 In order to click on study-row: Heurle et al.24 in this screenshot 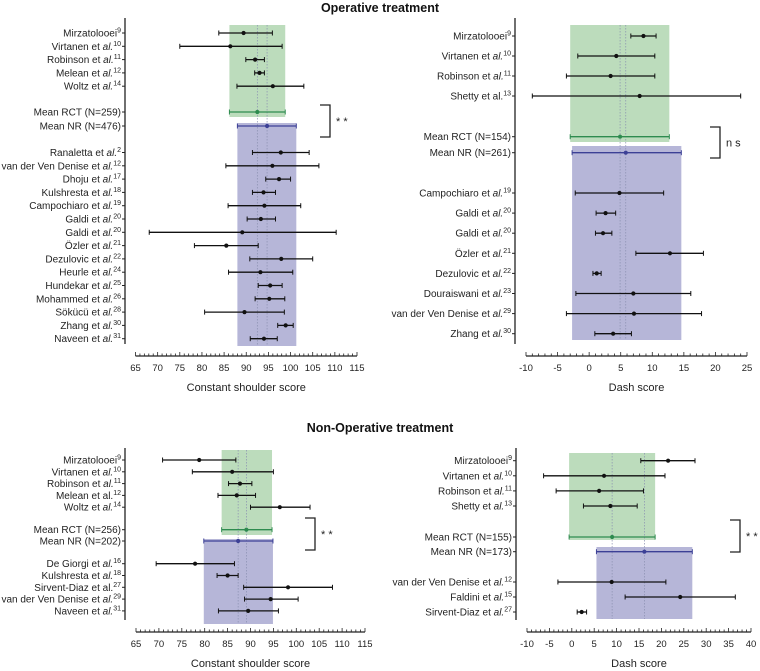, I will do `click(176, 273)`.